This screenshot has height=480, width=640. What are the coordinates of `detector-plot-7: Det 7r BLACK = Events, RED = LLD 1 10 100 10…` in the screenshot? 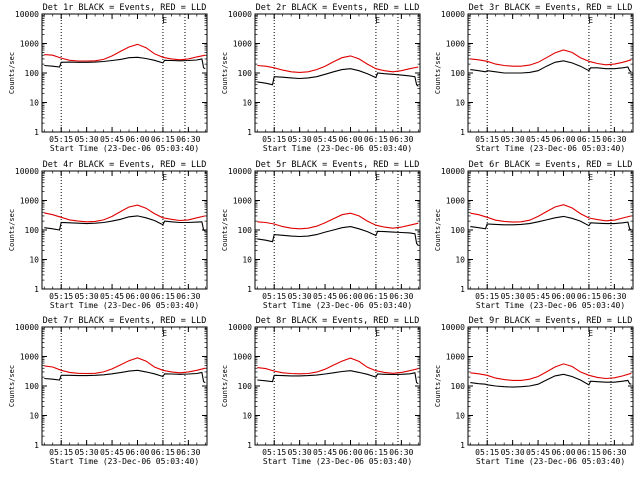 It's located at (108, 391).